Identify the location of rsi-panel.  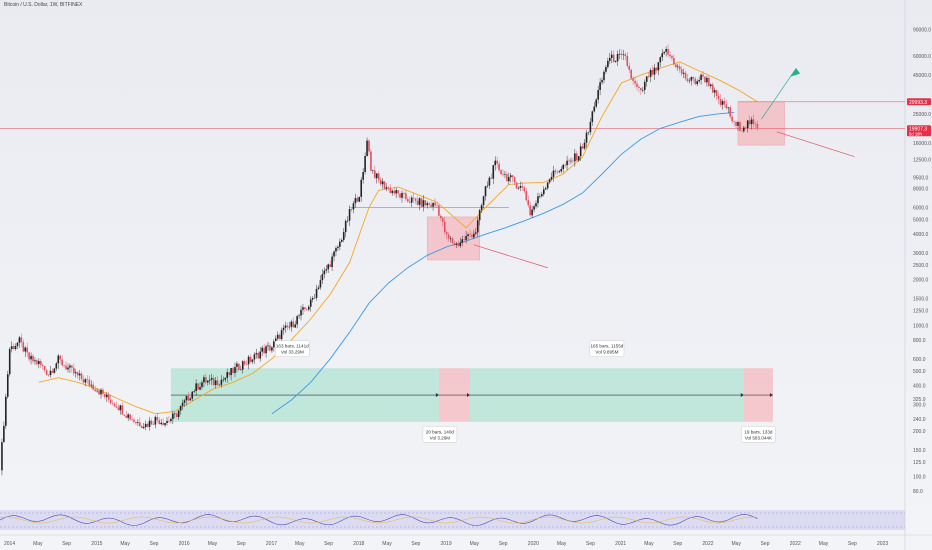
(452, 520).